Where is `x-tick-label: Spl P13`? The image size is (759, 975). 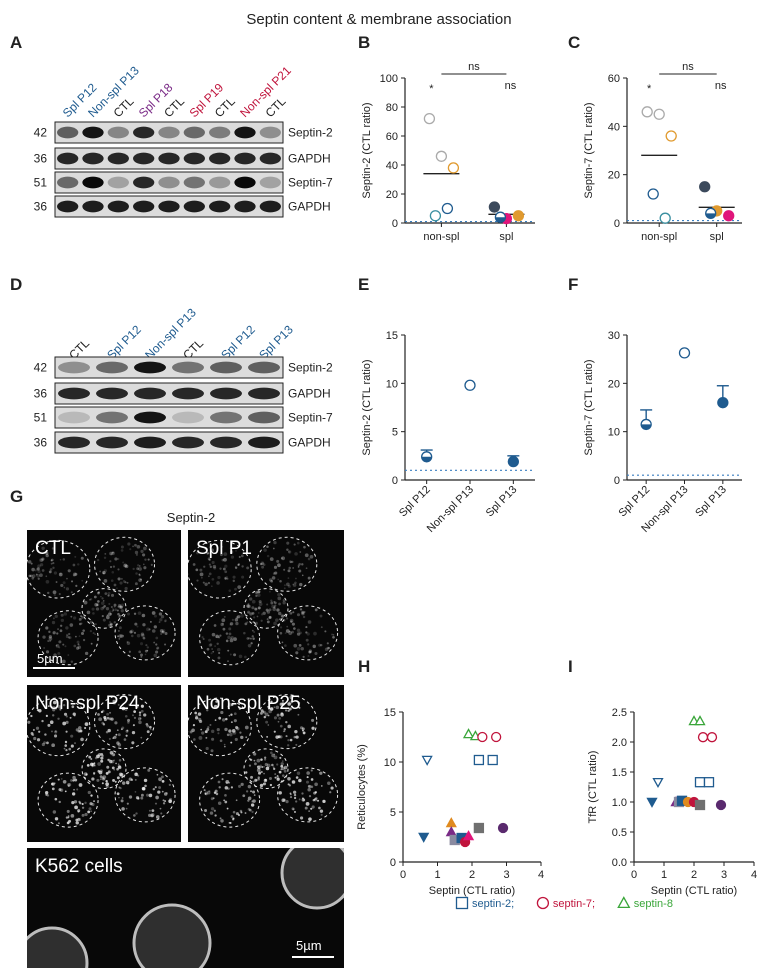 x-tick-label: Spl P13 is located at coordinates (711, 502).